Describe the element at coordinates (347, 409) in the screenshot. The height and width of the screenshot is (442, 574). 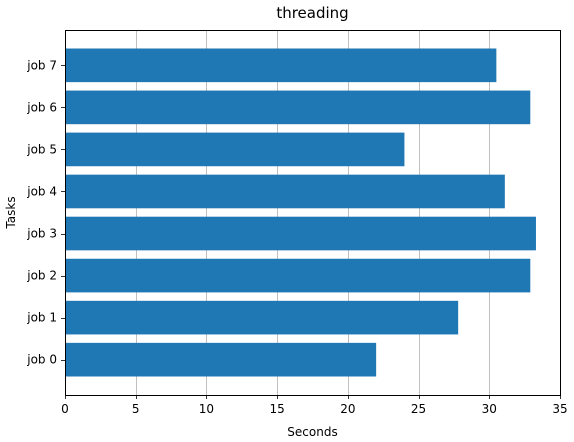
I see `x-tick-label-4: 20` at that location.